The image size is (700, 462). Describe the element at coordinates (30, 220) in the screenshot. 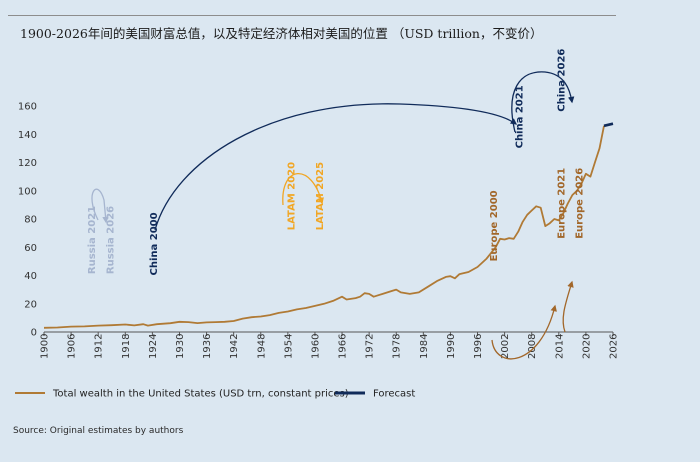

I see `y-tick-label: 80` at that location.